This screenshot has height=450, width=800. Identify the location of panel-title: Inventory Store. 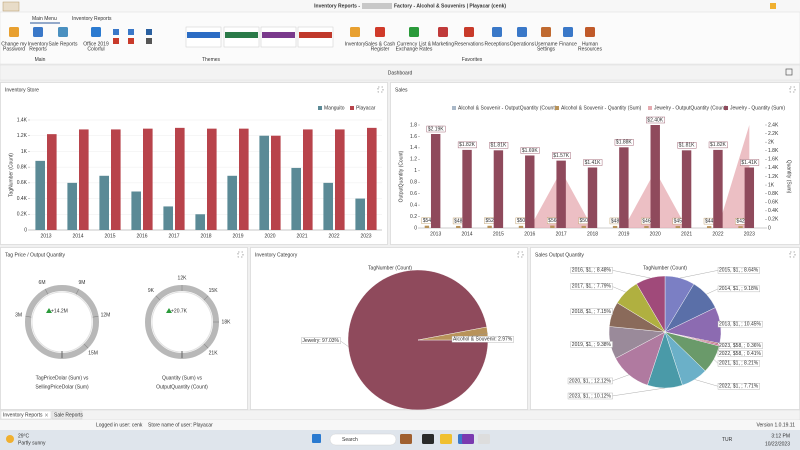
(22, 90).